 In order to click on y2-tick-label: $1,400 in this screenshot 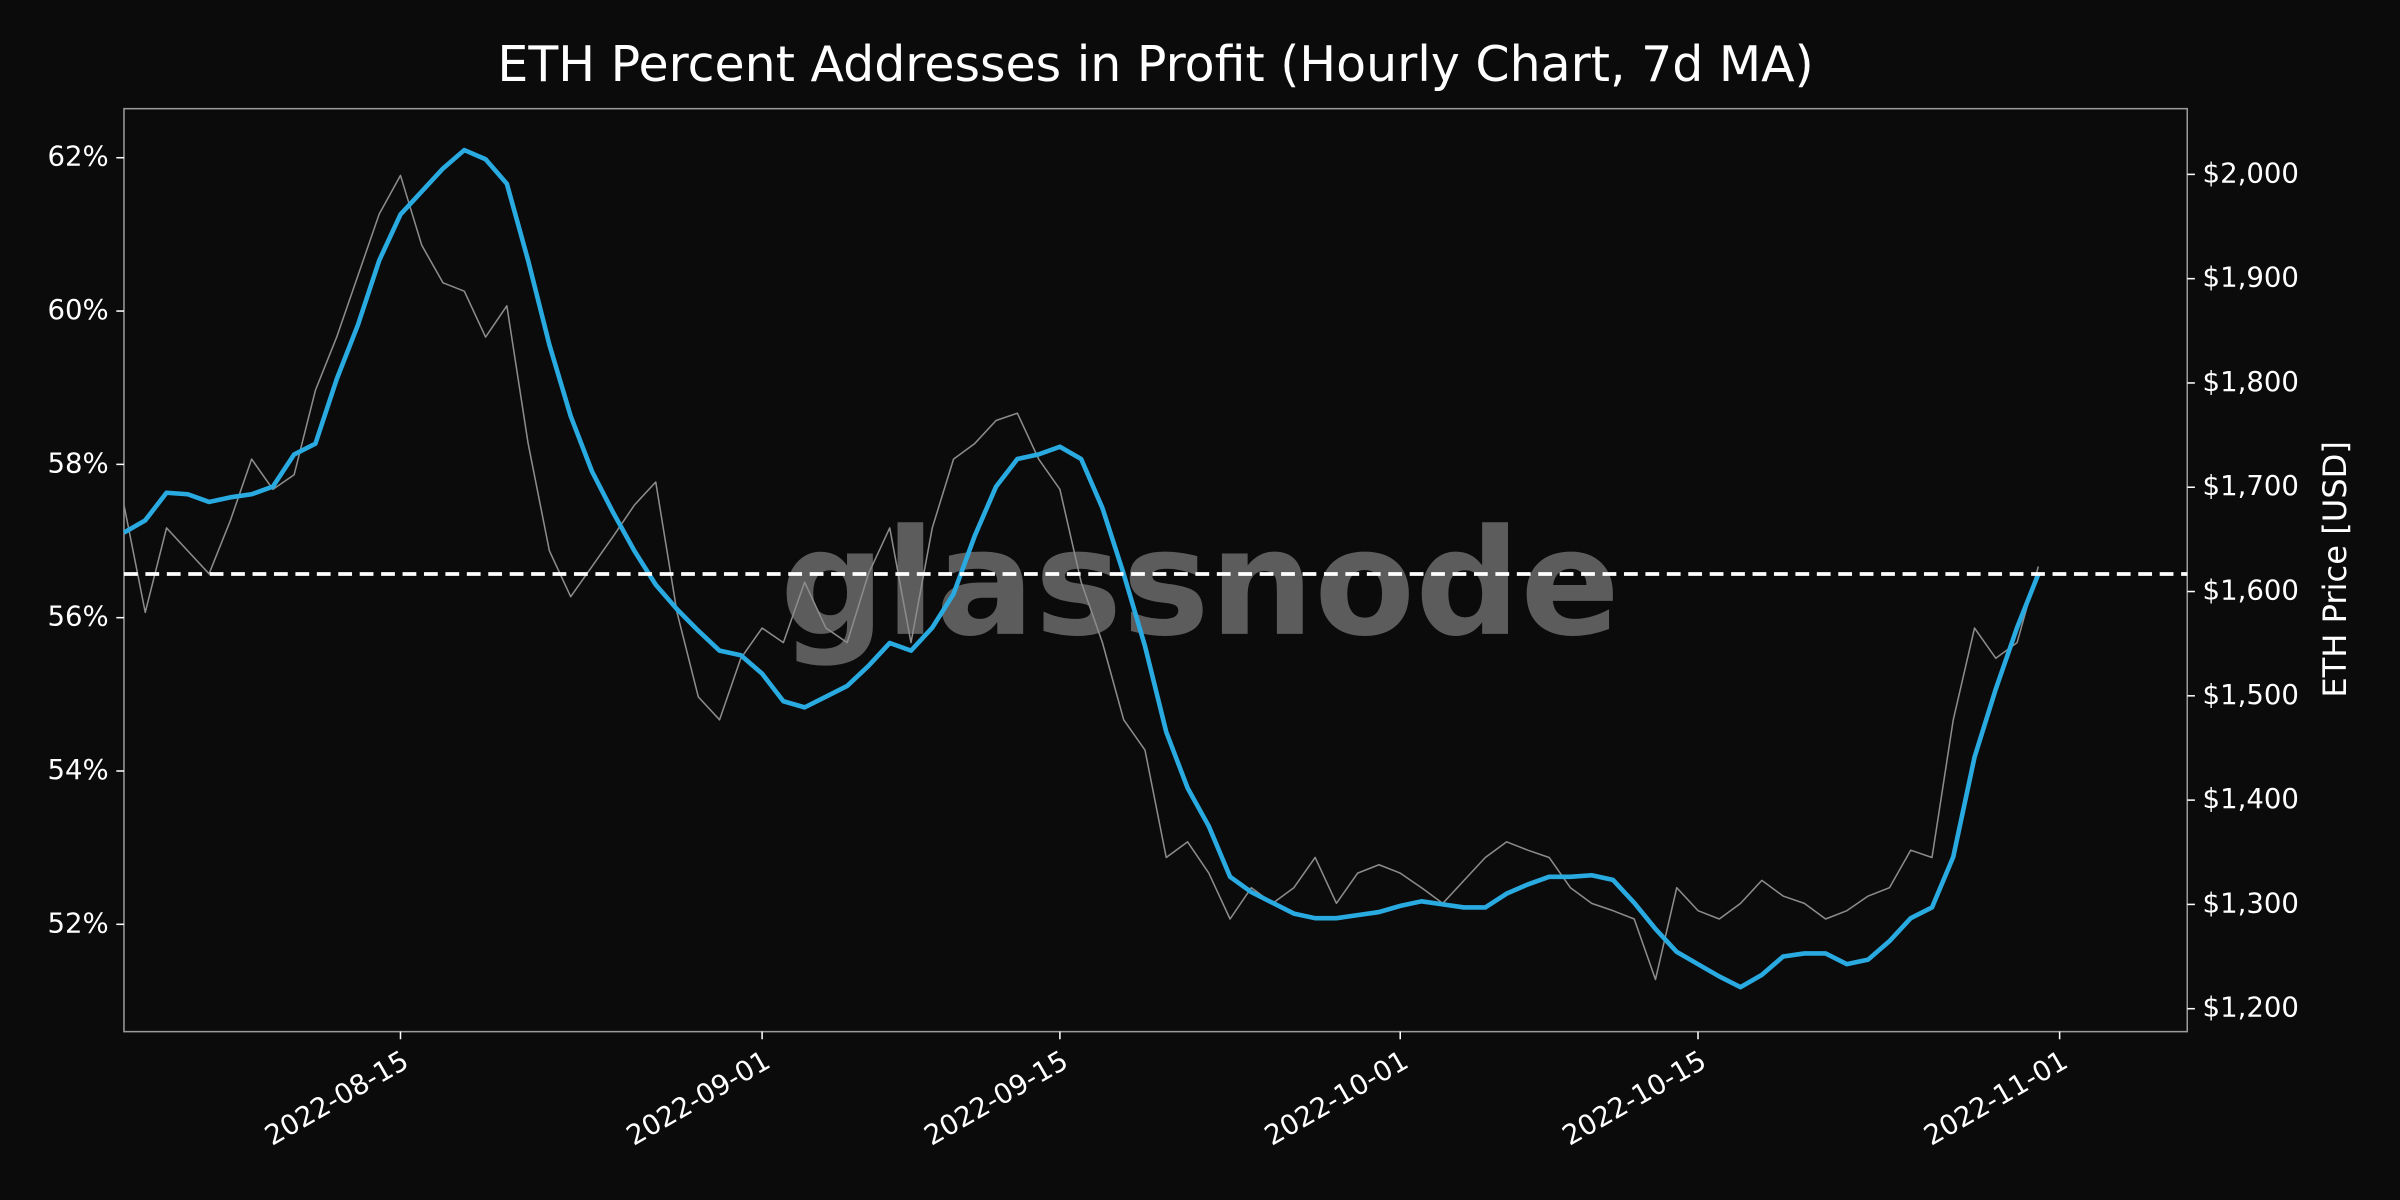, I will do `click(2251, 799)`.